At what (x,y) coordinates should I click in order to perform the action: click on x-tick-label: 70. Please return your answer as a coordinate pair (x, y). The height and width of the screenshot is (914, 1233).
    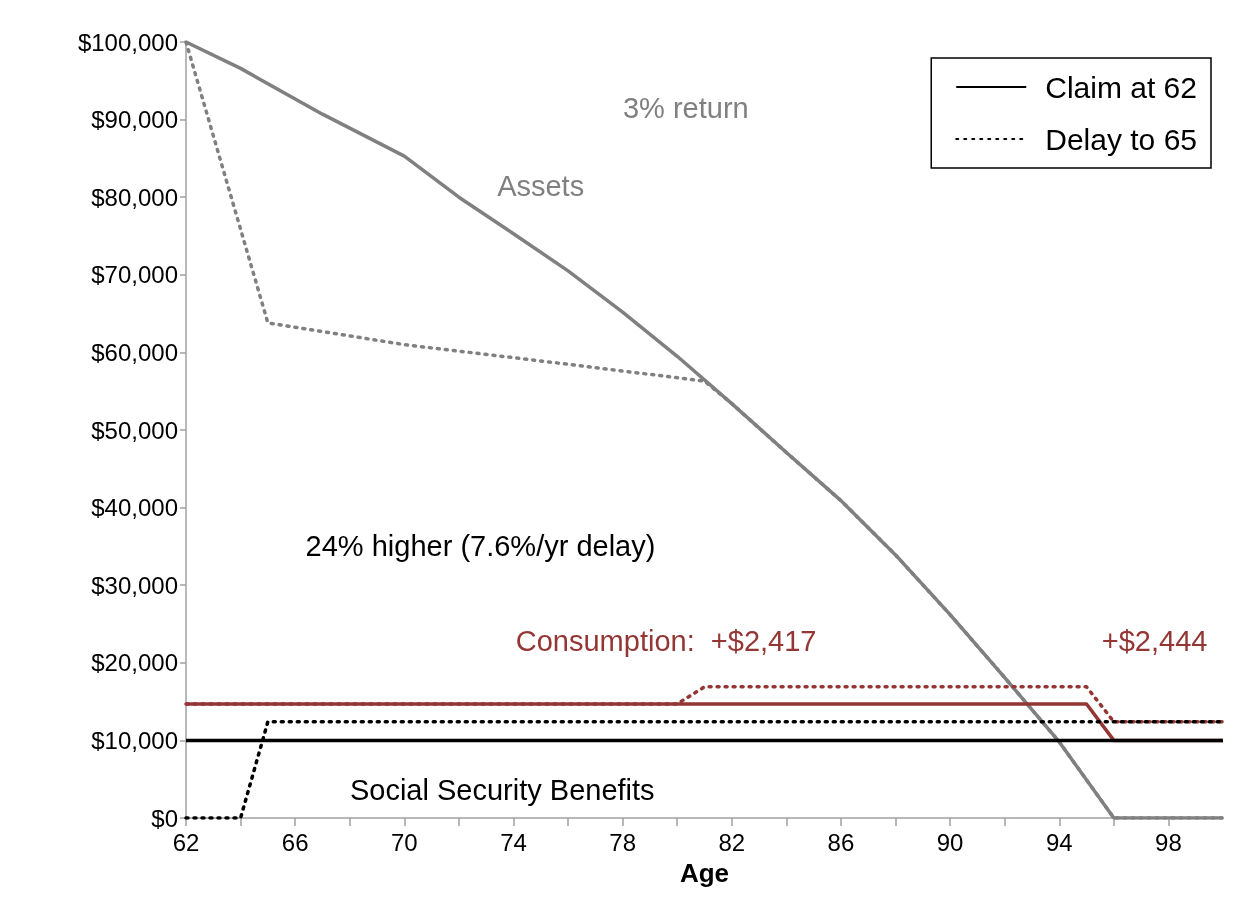
    Looking at the image, I should click on (404, 842).